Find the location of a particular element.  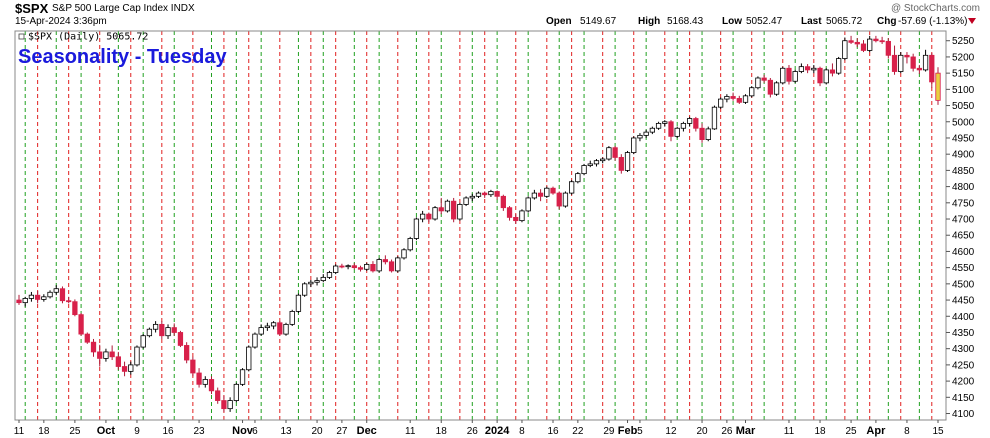

low-value: 5052.47 is located at coordinates (764, 21).